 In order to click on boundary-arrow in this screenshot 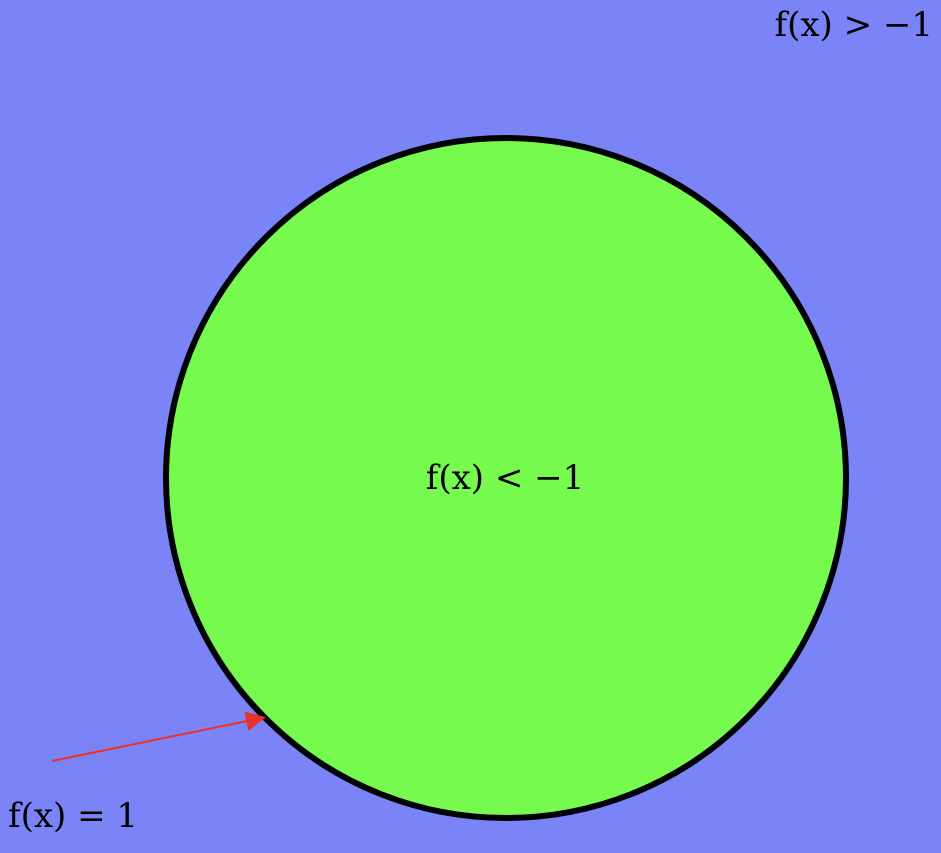, I will do `click(158, 736)`.